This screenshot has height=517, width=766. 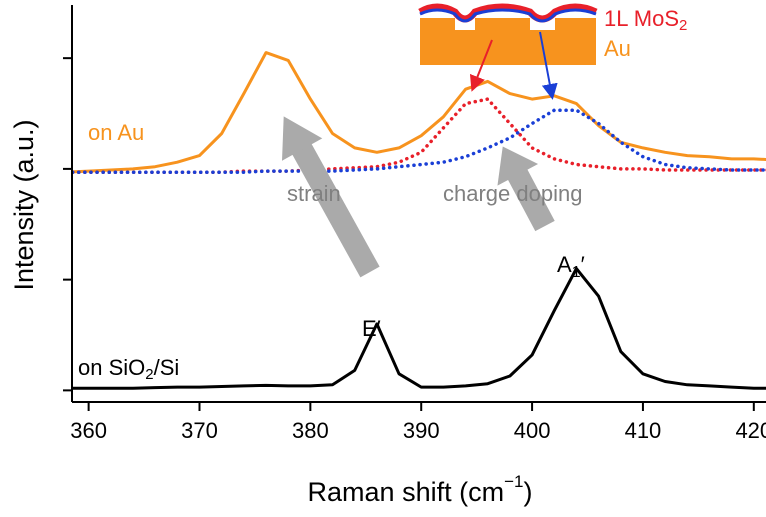 What do you see at coordinates (116, 132) in the screenshot?
I see `on-au-label: on Au` at bounding box center [116, 132].